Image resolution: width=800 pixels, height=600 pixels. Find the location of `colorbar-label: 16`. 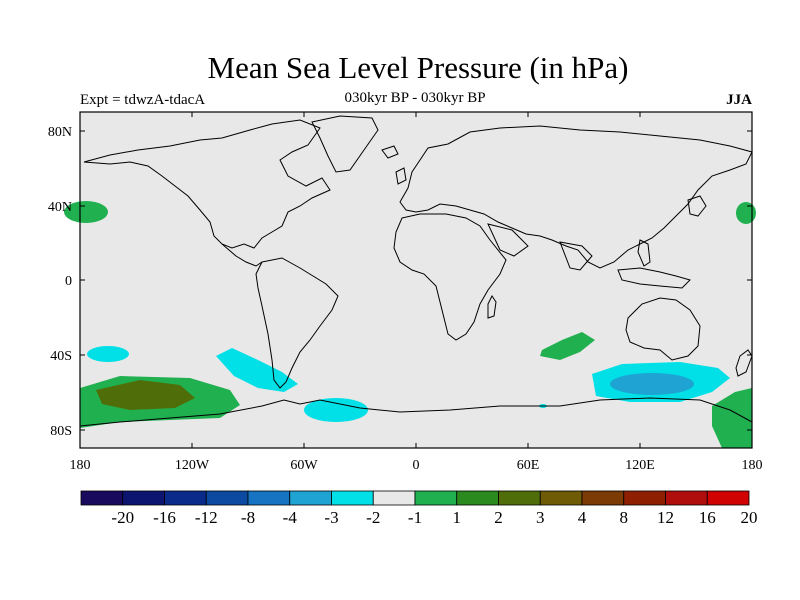

colorbar-label: 16 is located at coordinates (707, 517).